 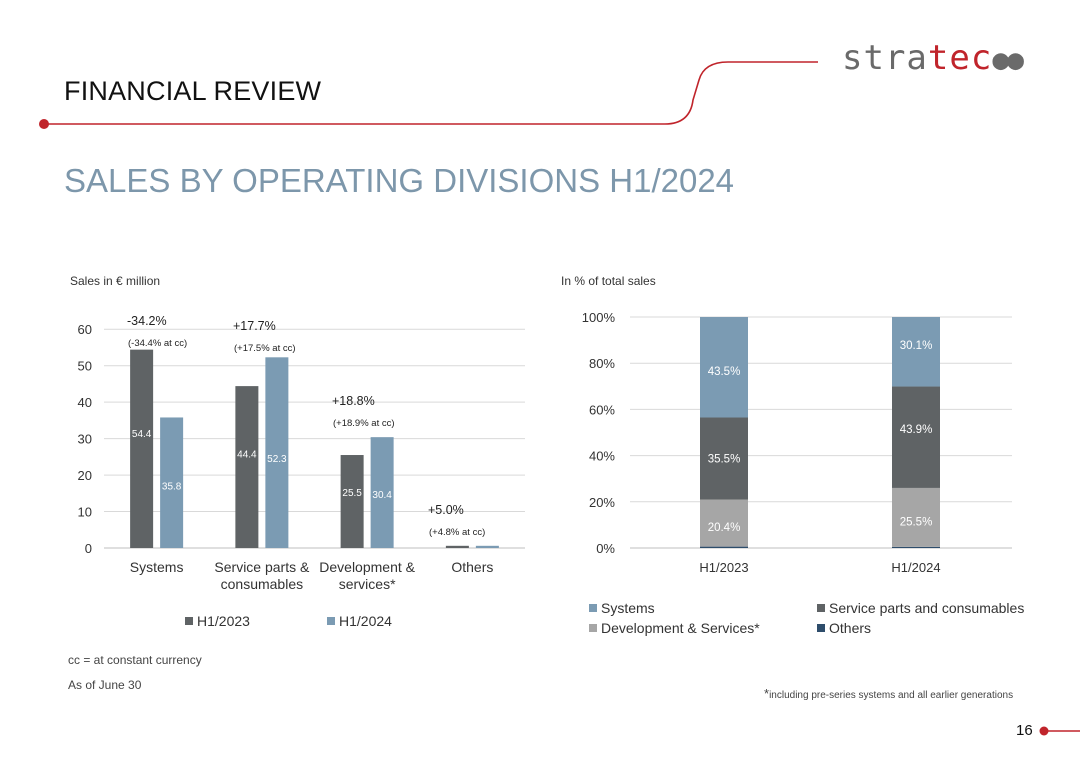 I want to click on x-tick-label: services*, so click(x=367, y=584).